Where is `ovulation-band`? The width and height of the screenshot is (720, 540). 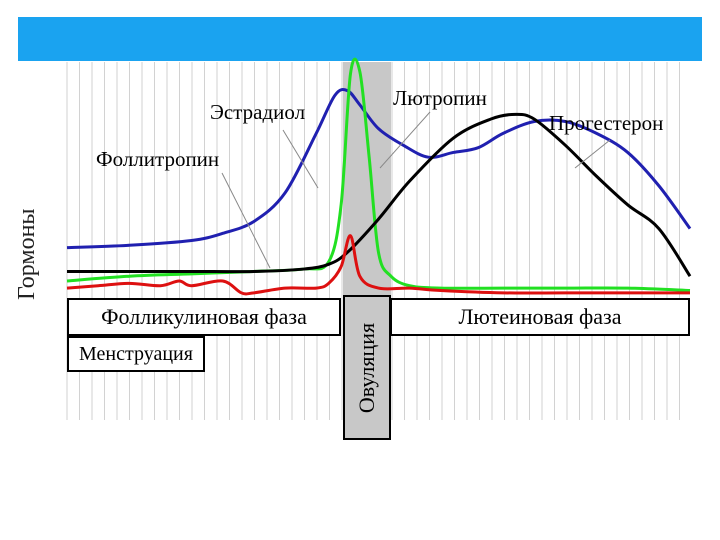 ovulation-band is located at coordinates (367, 178).